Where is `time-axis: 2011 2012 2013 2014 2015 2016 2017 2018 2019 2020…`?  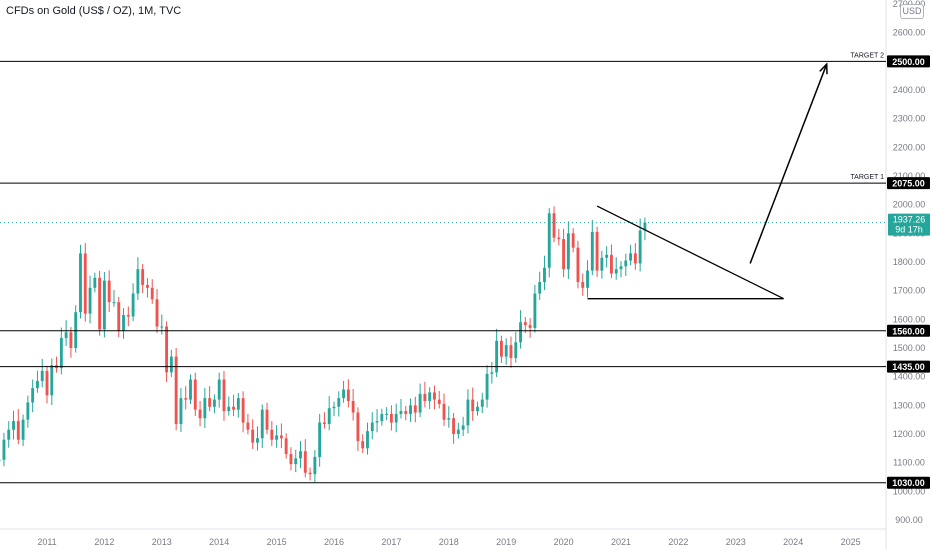
time-axis: 2011 2012 2013 2014 2015 2016 2017 2018 2019 2020… is located at coordinates (448, 542).